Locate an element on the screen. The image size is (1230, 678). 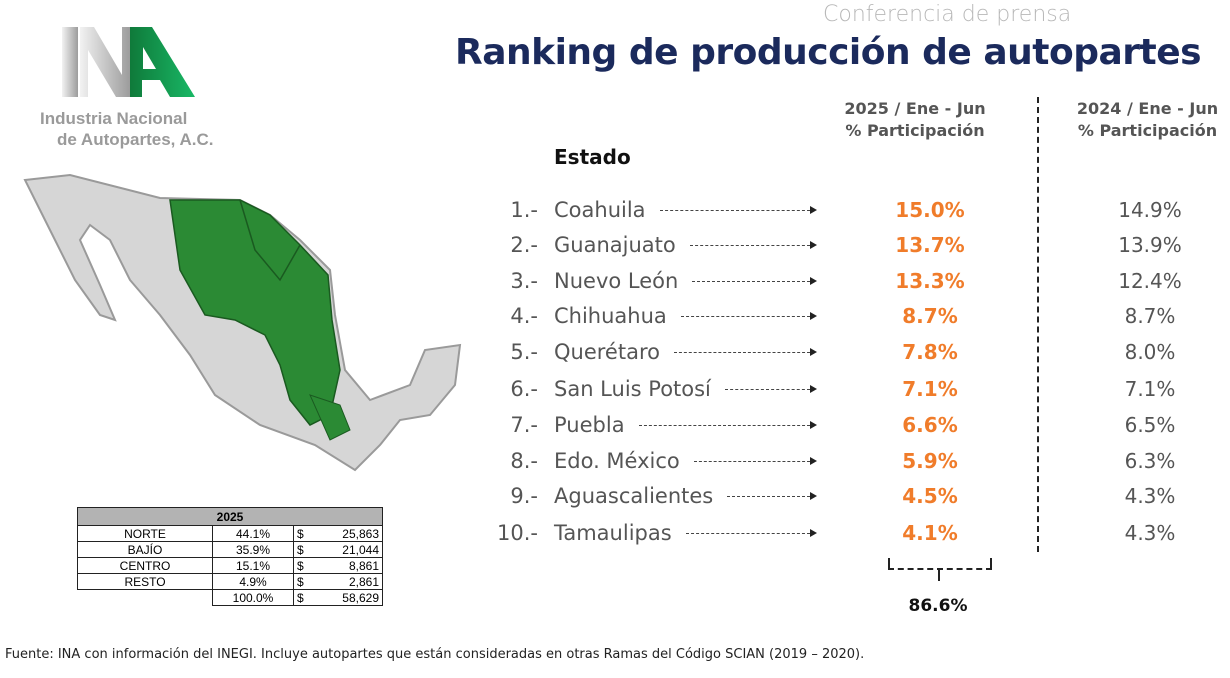
value-2024: 7.1% is located at coordinates (1150, 389).